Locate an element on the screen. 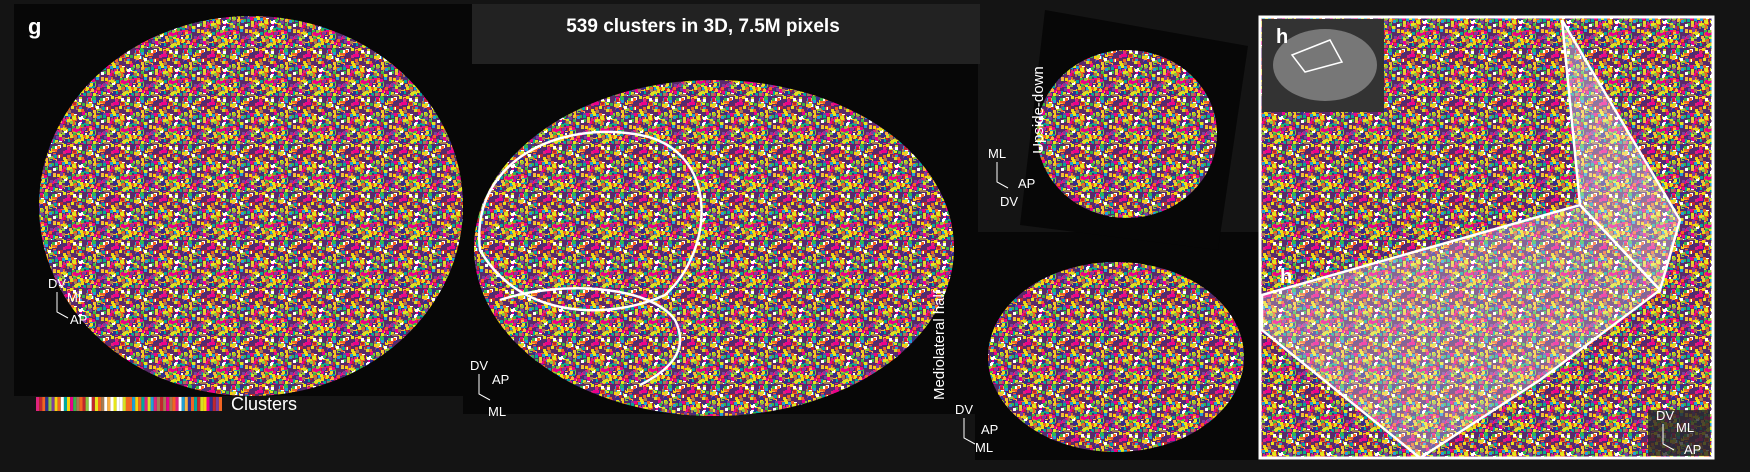 Image resolution: width=1750 pixels, height=472 pixels. title-bg is located at coordinates (726, 34).